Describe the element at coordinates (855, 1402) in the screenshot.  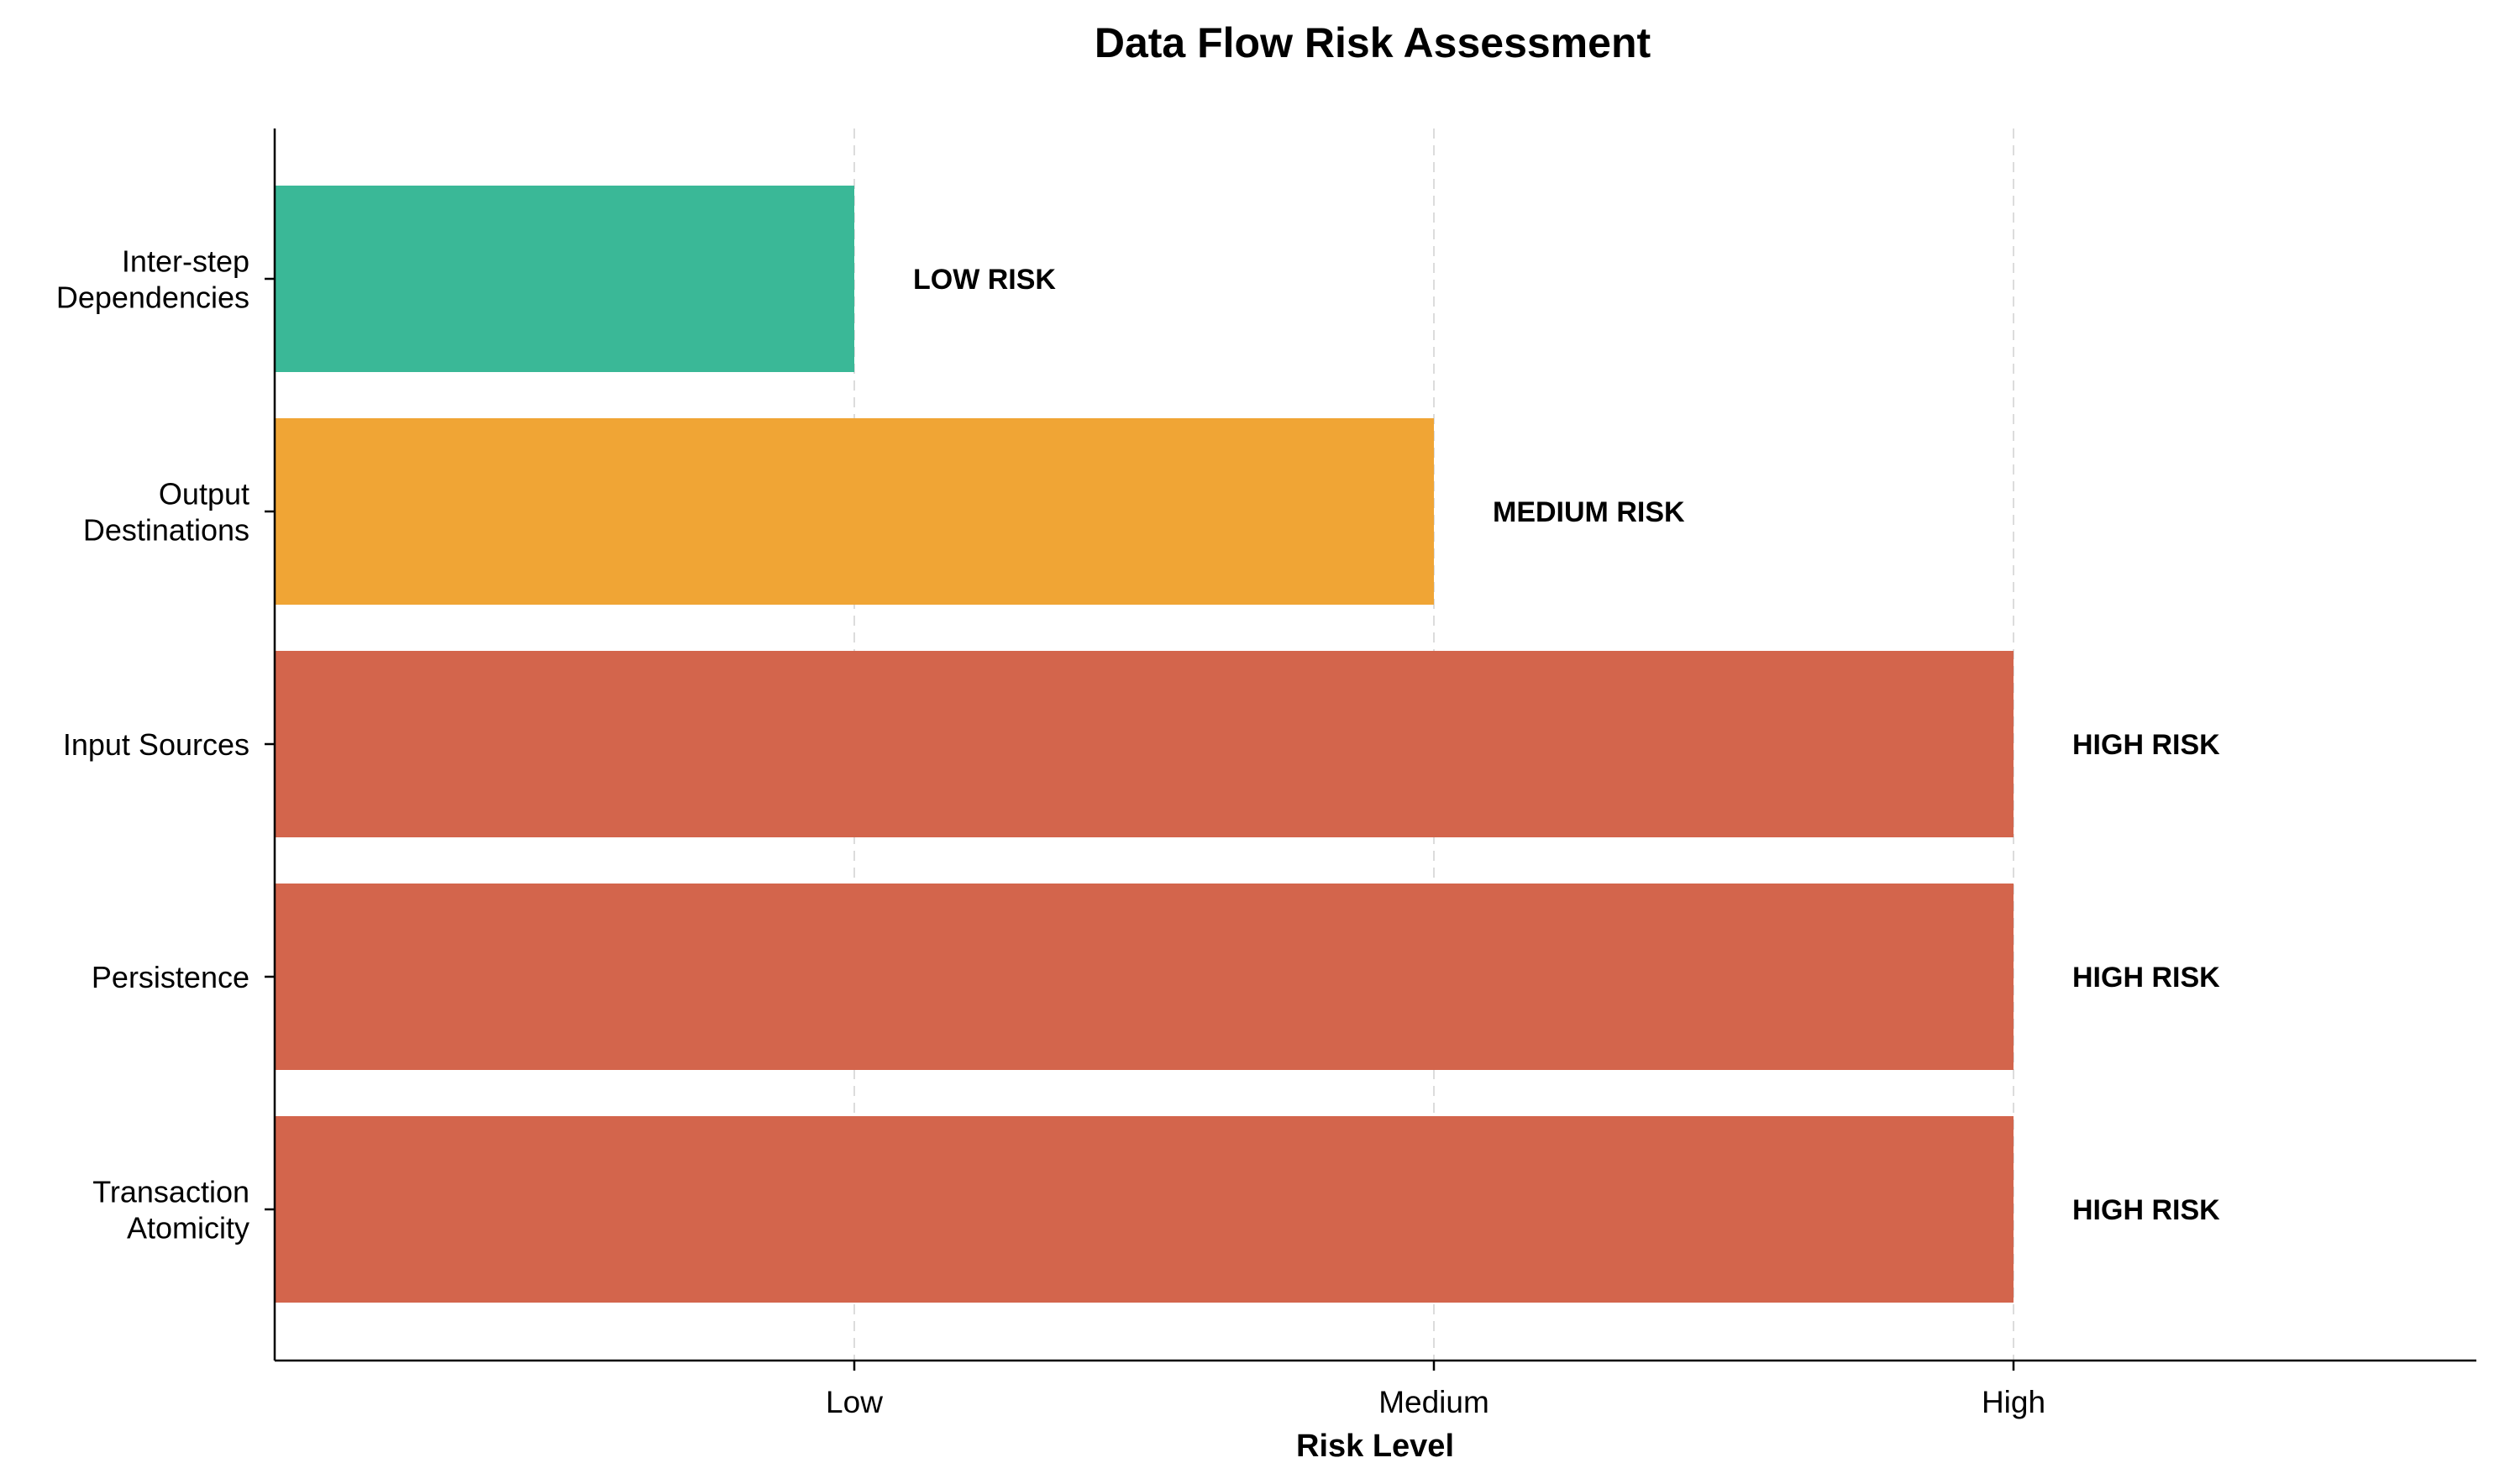
I see `x-tick-label: Low` at that location.